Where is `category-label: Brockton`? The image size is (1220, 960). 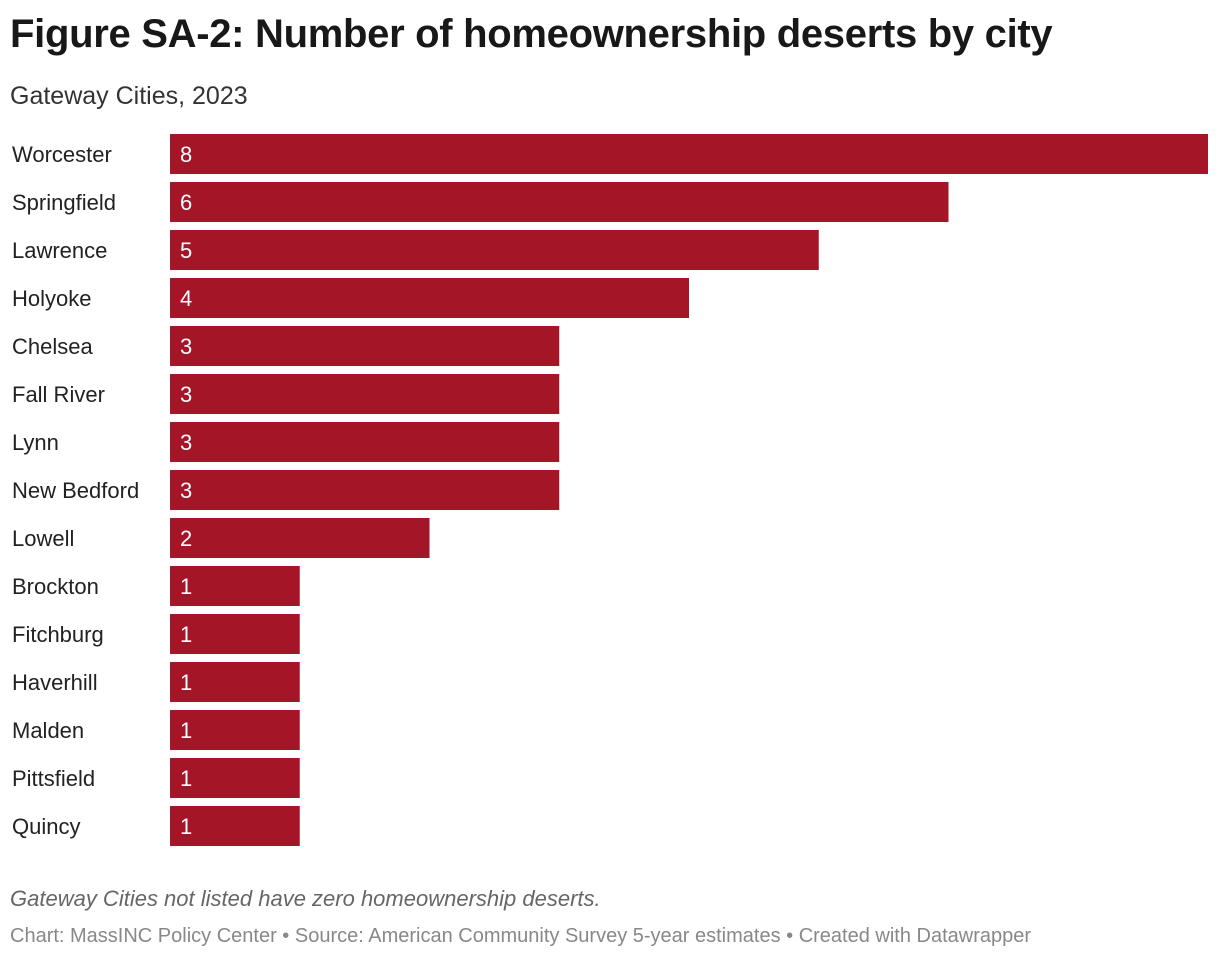
category-label: Brockton is located at coordinates (55, 586).